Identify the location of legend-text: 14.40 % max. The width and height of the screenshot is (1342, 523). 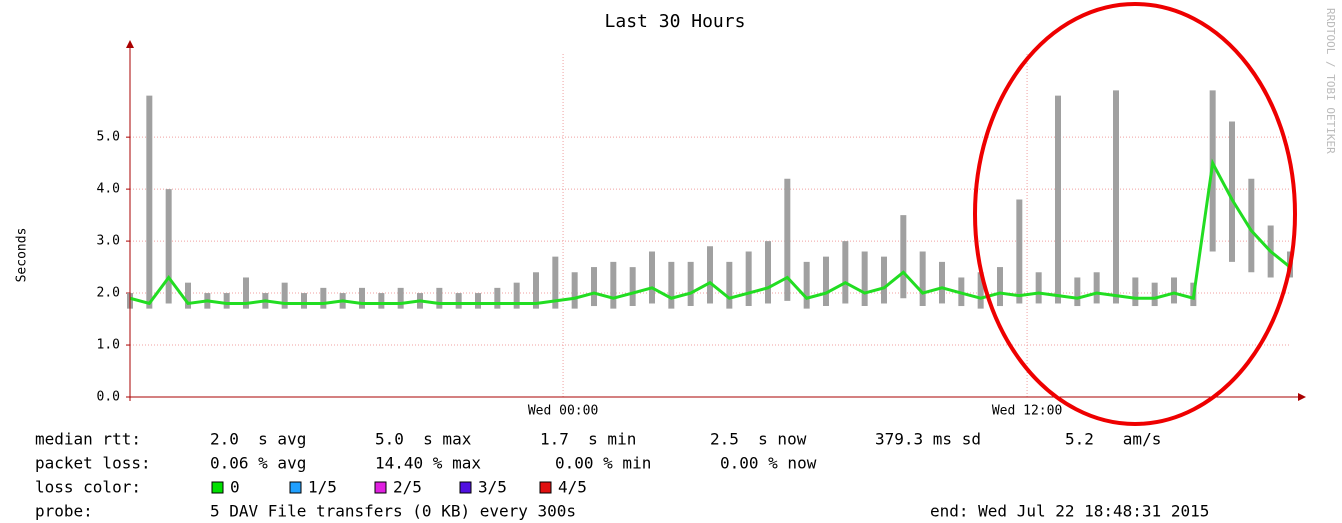
(428, 463).